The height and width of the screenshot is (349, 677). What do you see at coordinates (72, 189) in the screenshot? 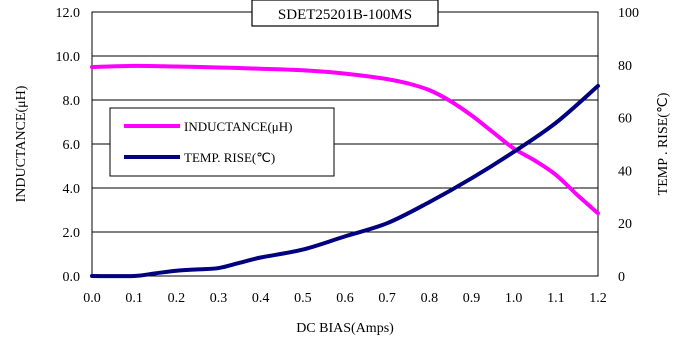
I see `y-tick-label: 4.0` at bounding box center [72, 189].